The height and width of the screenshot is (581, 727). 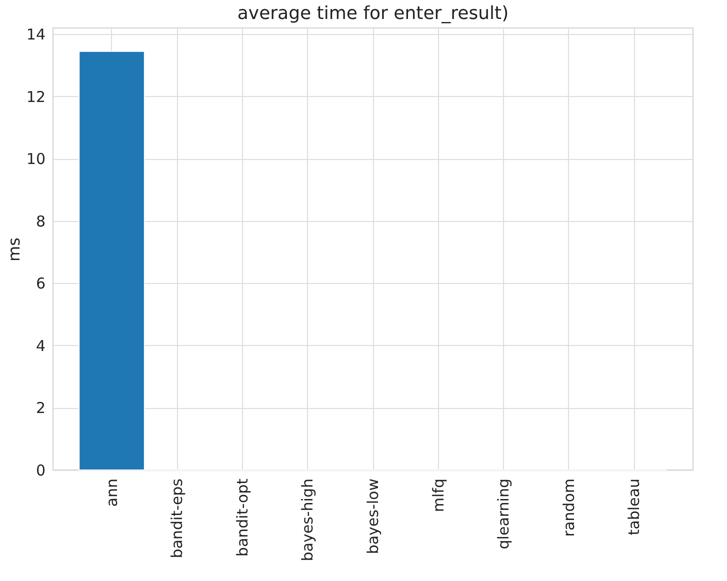 What do you see at coordinates (242, 517) in the screenshot?
I see `x-tick-label: bandit-opt` at bounding box center [242, 517].